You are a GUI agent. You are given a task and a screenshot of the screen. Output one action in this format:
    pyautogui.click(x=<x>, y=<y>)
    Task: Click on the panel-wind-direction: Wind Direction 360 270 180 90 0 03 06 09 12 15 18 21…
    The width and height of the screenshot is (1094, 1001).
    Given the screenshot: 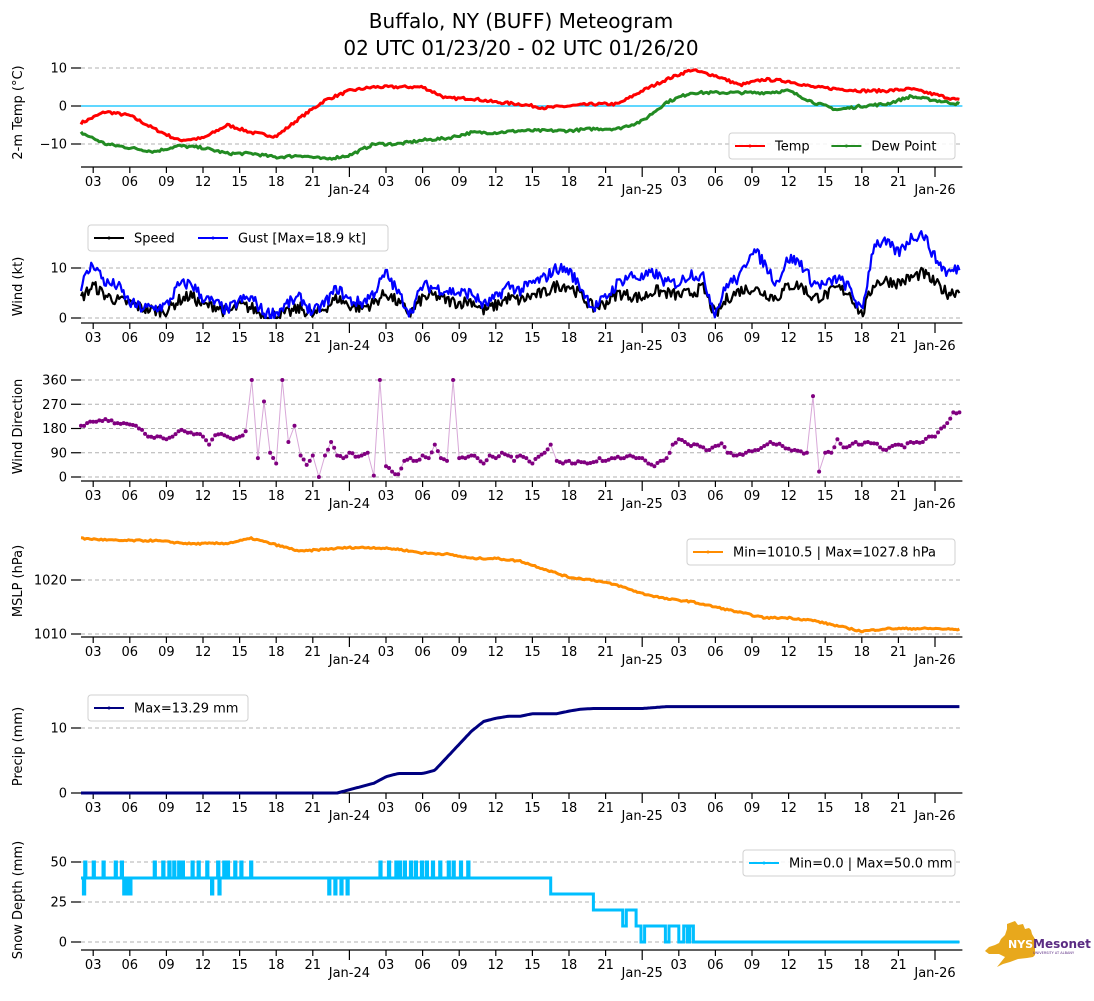 What is the action you would take?
    pyautogui.click(x=487, y=443)
    